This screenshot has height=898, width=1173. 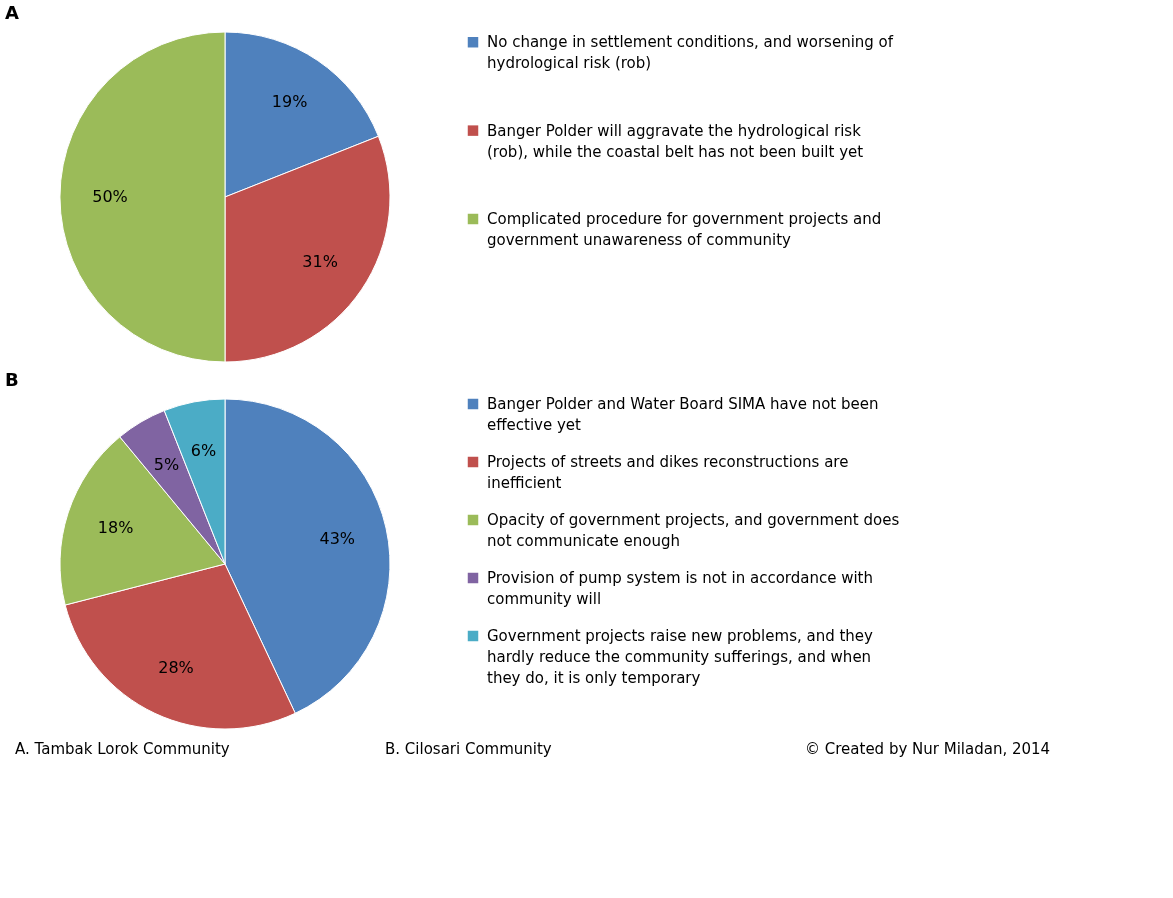 What do you see at coordinates (693, 530) in the screenshot?
I see `legend-label: Opacity of government projects, and government does not communicate enough` at bounding box center [693, 530].